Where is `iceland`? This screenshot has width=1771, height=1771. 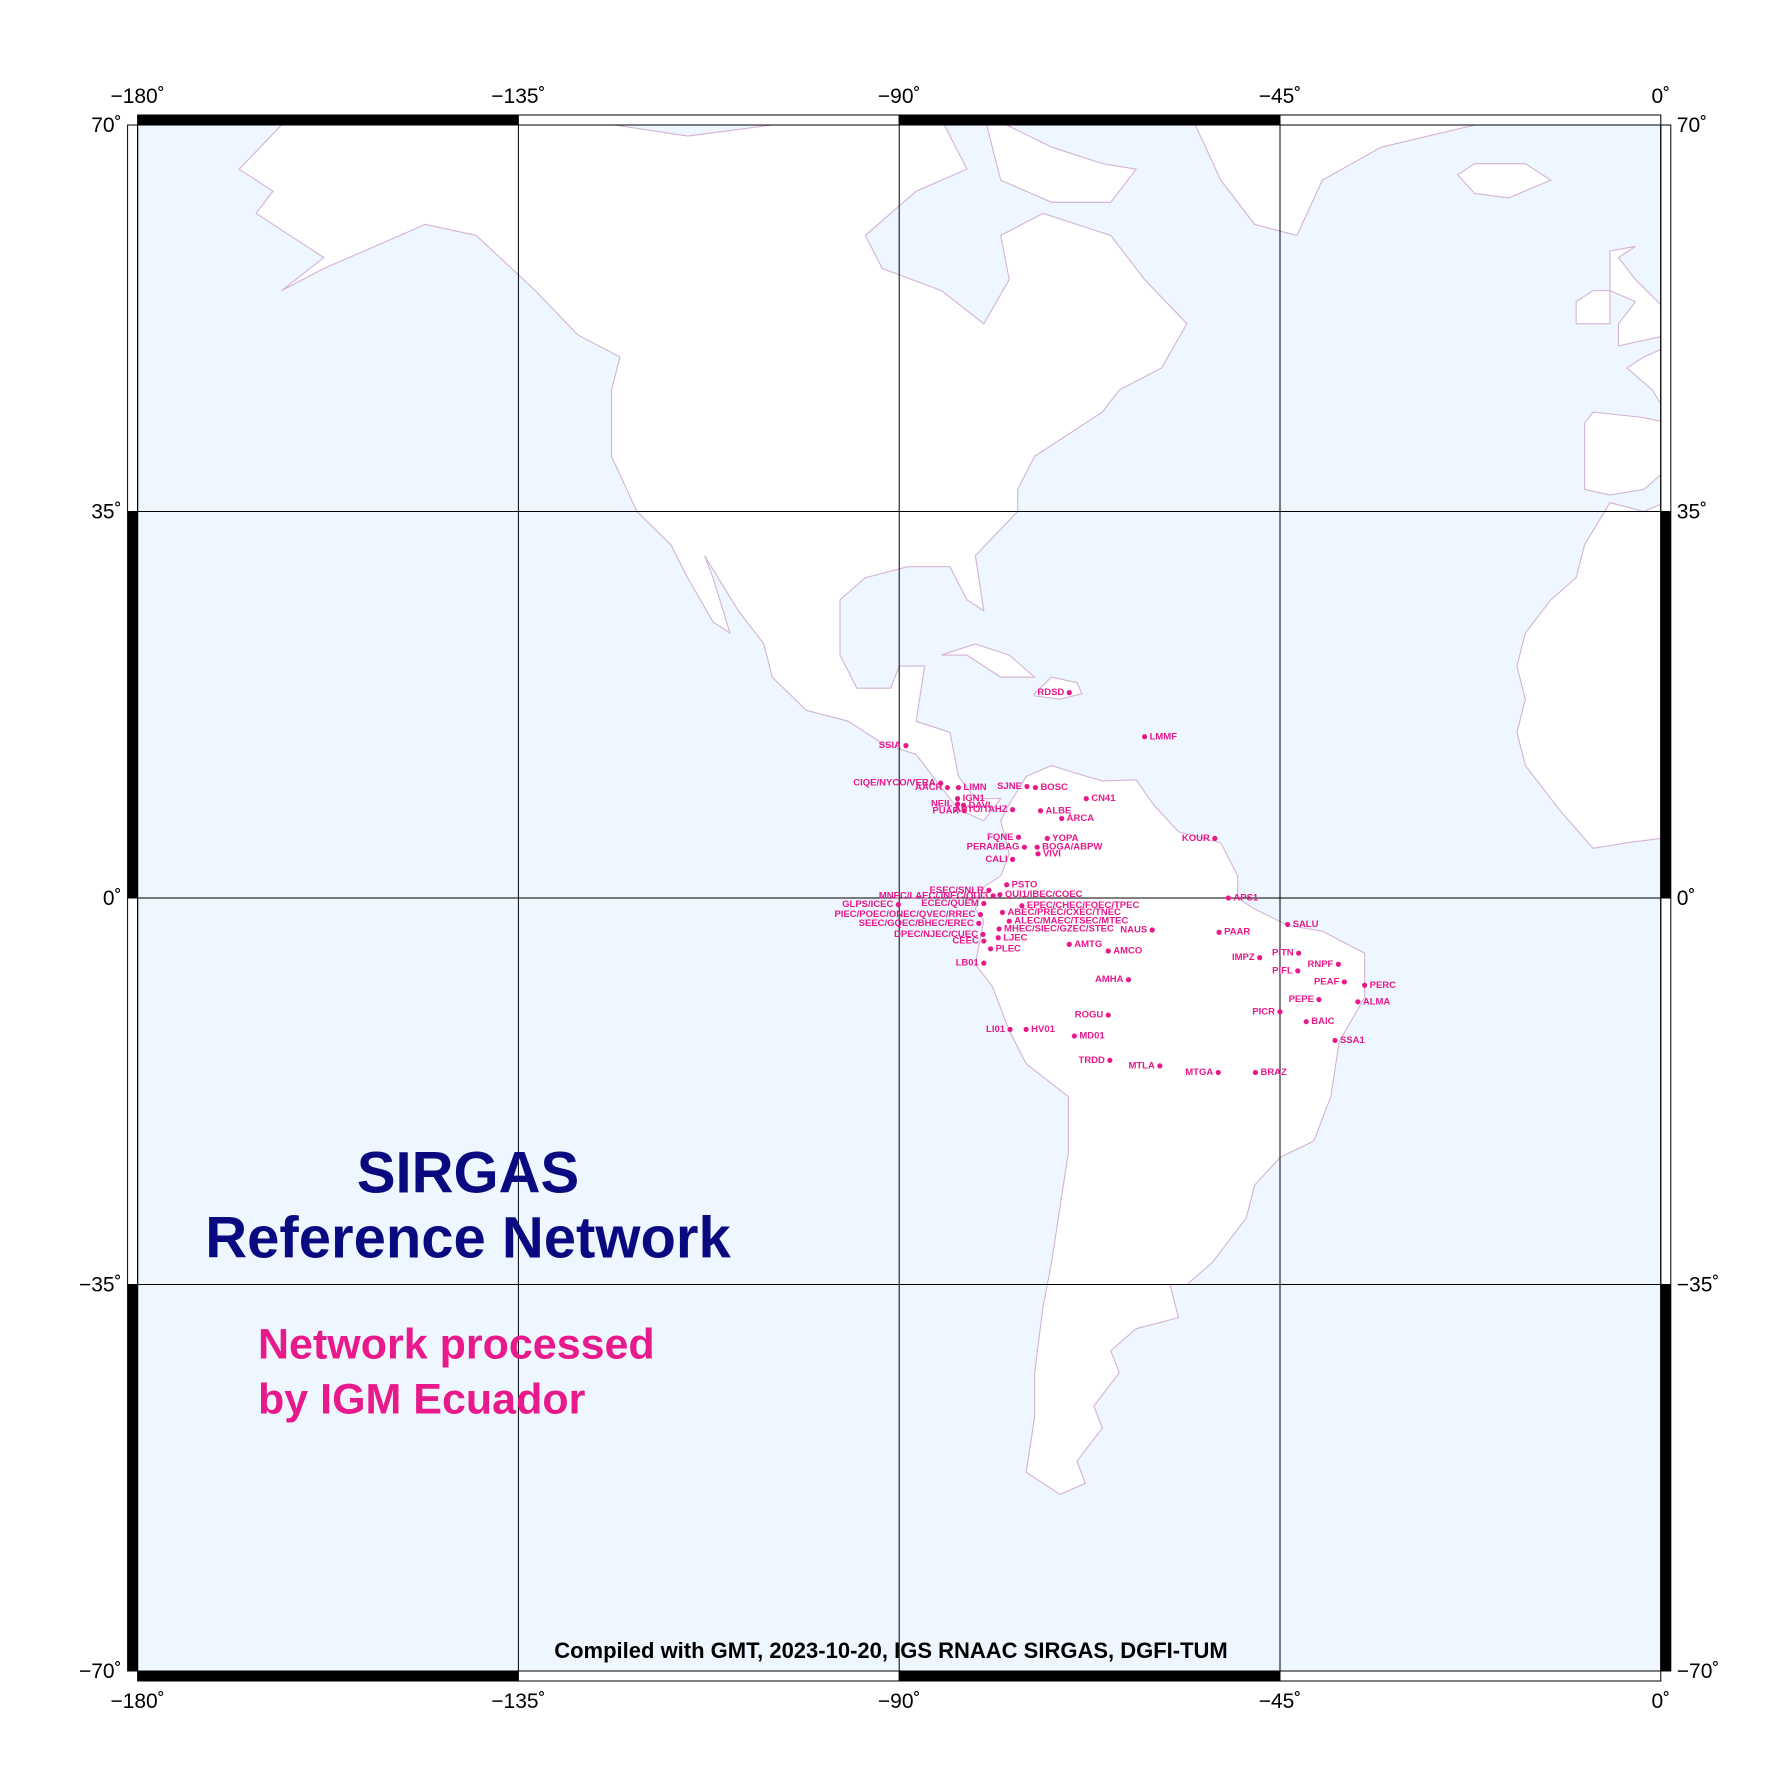
iceland is located at coordinates (1504, 181).